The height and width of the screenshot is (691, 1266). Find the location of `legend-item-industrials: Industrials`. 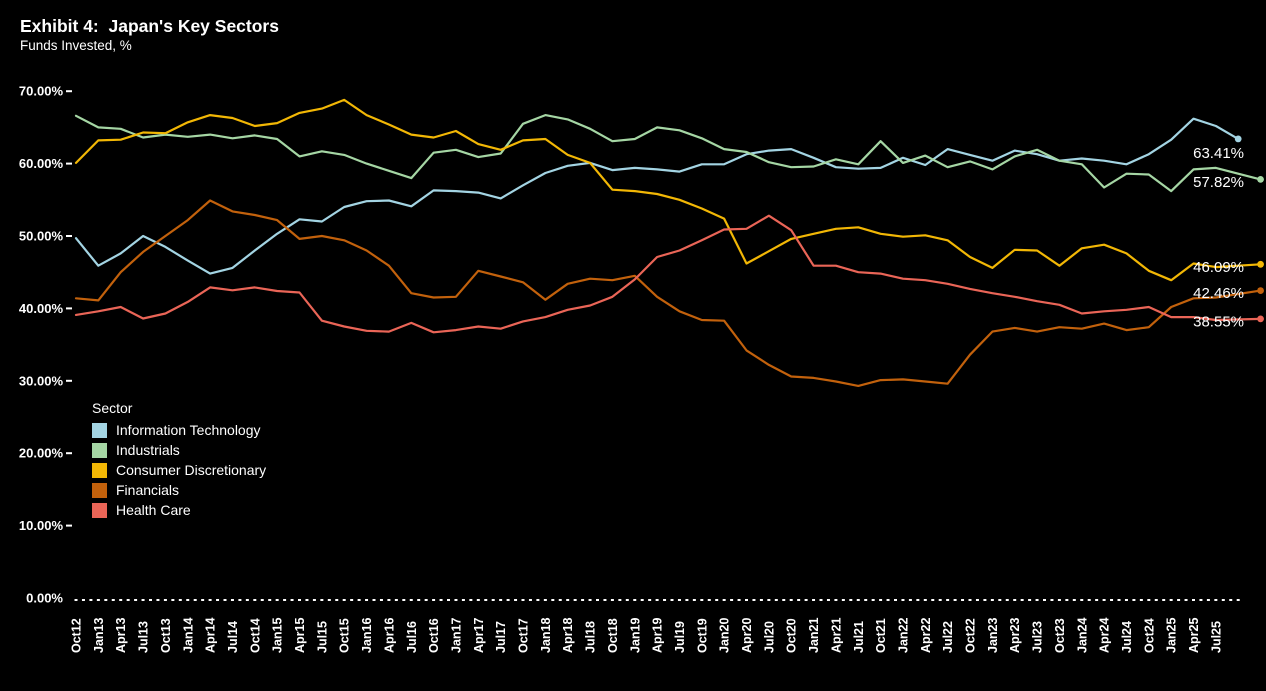

legend-item-industrials: Industrials is located at coordinates (179, 450).